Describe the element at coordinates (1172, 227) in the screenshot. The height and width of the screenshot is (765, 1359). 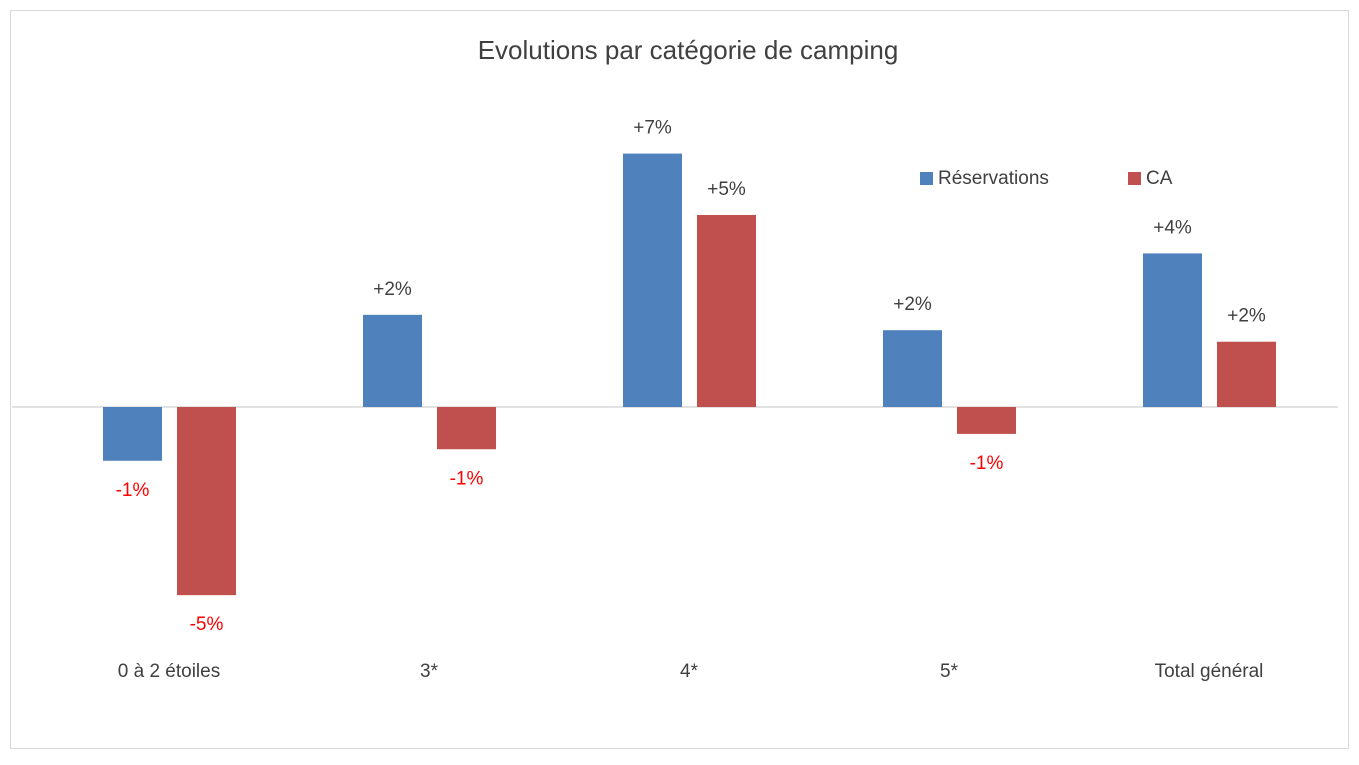
I see `data-label: +4%` at that location.